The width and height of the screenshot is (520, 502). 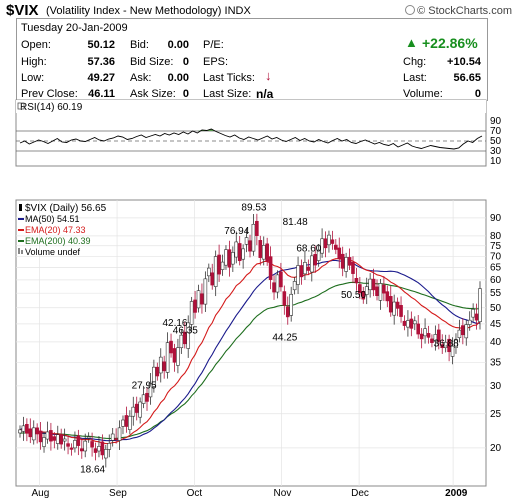 What do you see at coordinates (450, 43) in the screenshot?
I see `change-percent: +22.86%` at bounding box center [450, 43].